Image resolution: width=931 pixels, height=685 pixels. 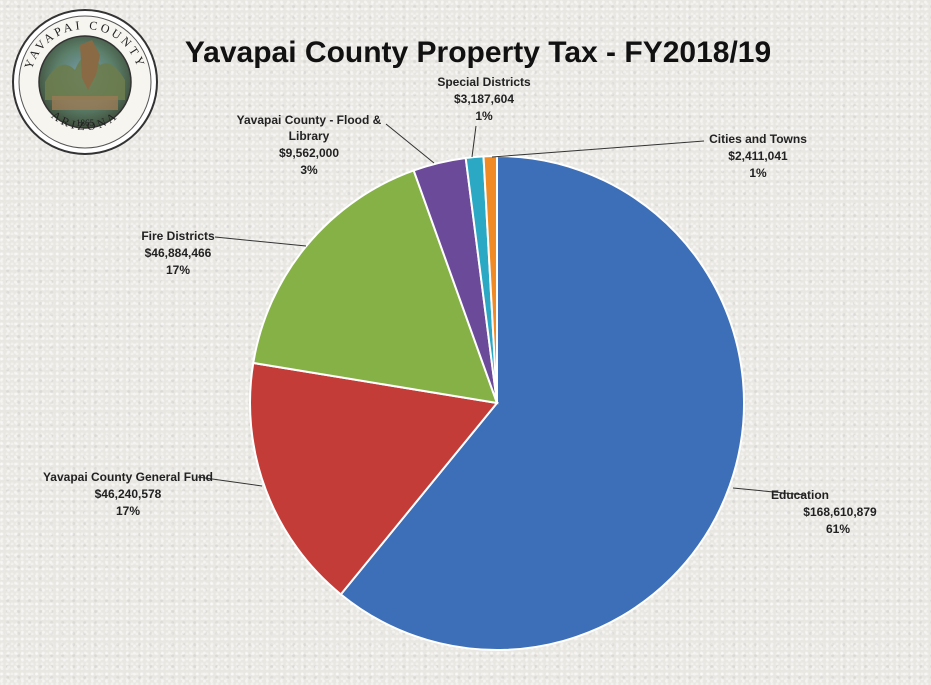 I want to click on slice-value-label: $2,411,041, so click(x=758, y=156).